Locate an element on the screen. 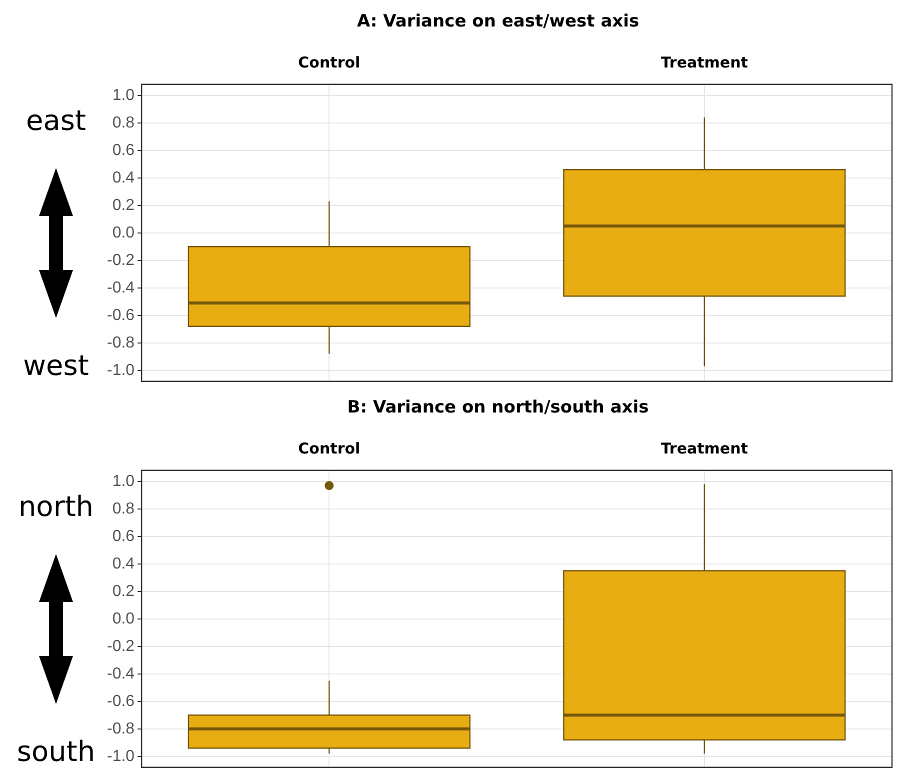 This screenshot has height=782, width=912. text: west is located at coordinates (56, 365).